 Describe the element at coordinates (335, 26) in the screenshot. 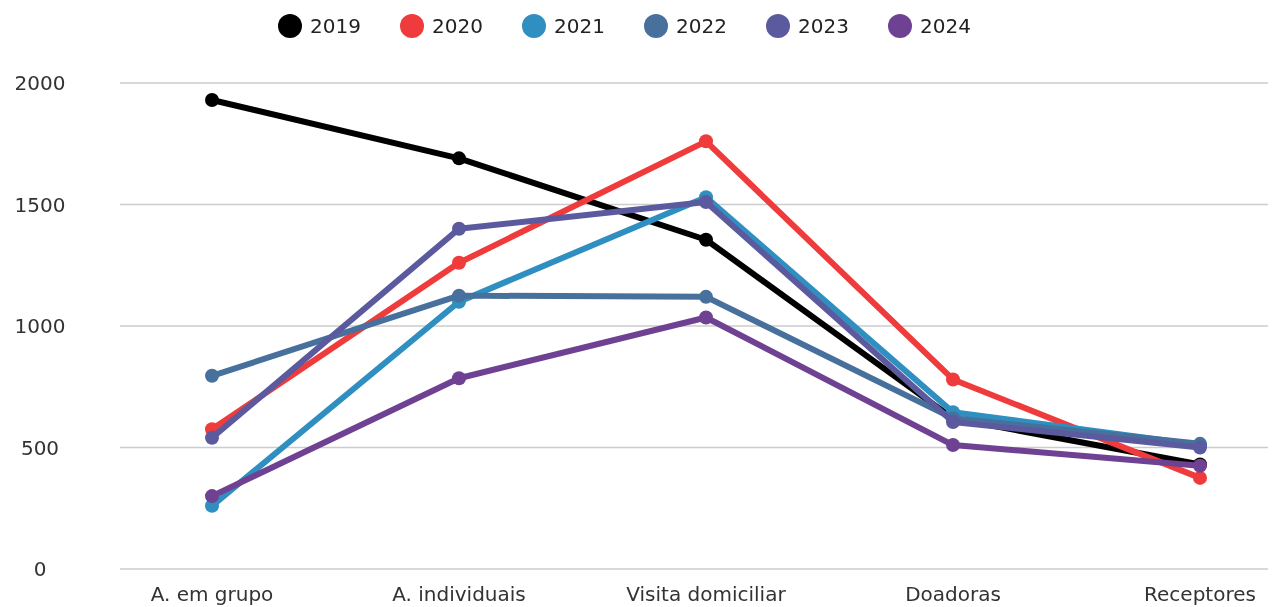

I see `legend-label: 2019` at that location.